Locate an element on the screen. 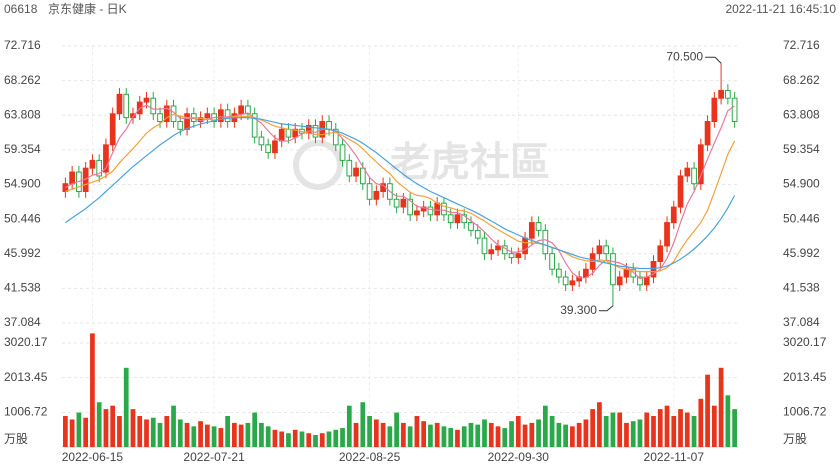  x-tick-label: 2022-11-07 is located at coordinates (674, 457).